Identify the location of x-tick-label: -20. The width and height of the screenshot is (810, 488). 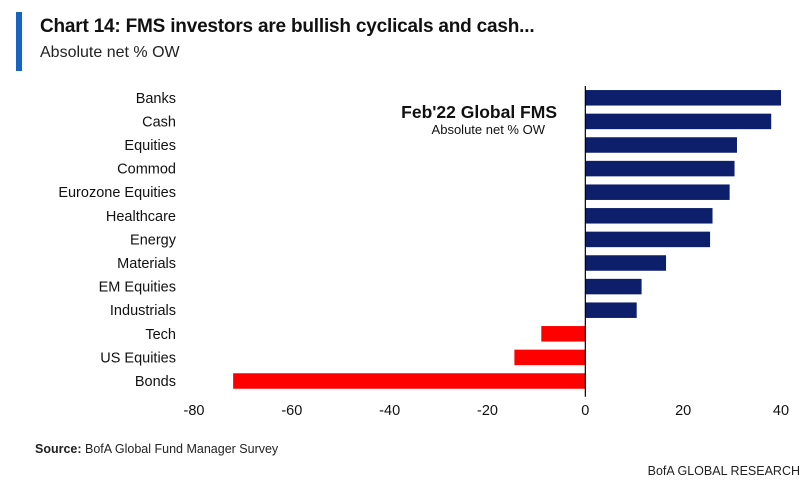
(487, 411).